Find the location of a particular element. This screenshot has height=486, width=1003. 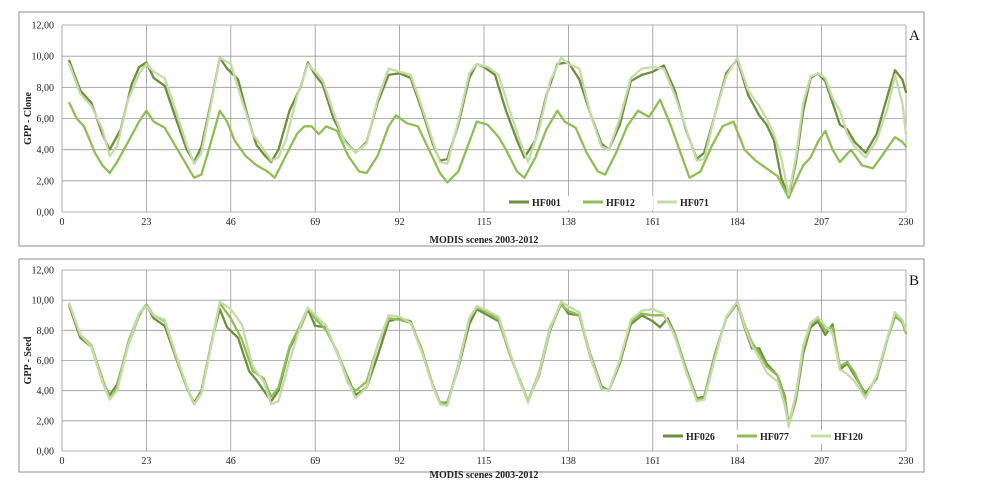

y-axis-title: GPP - Seed is located at coordinates (28, 360).